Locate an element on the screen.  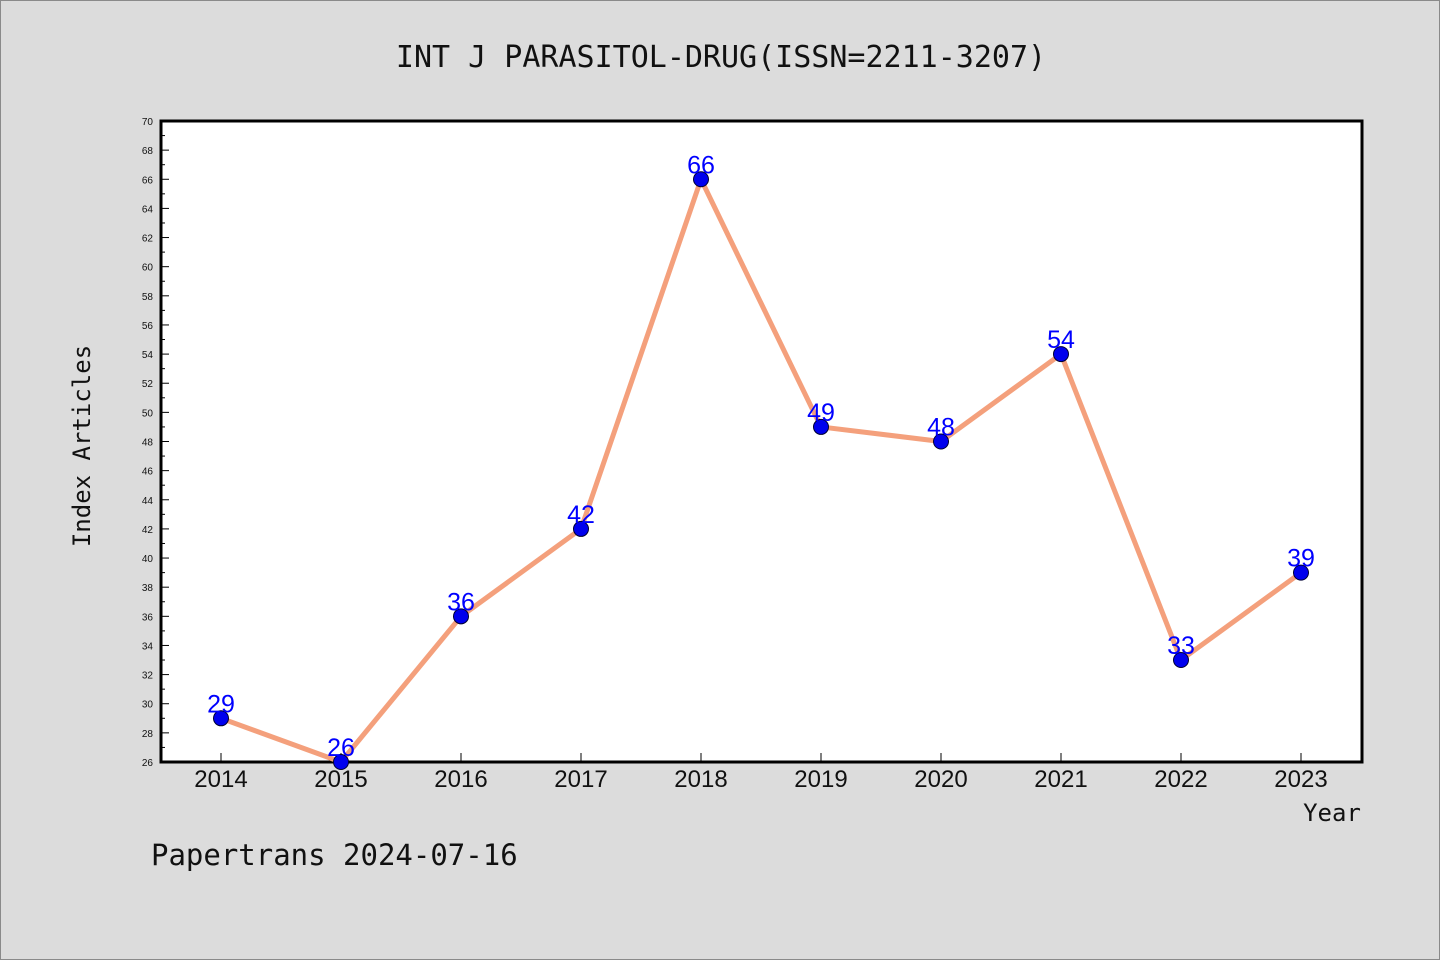
y-tick-label: 42 is located at coordinates (148, 530).